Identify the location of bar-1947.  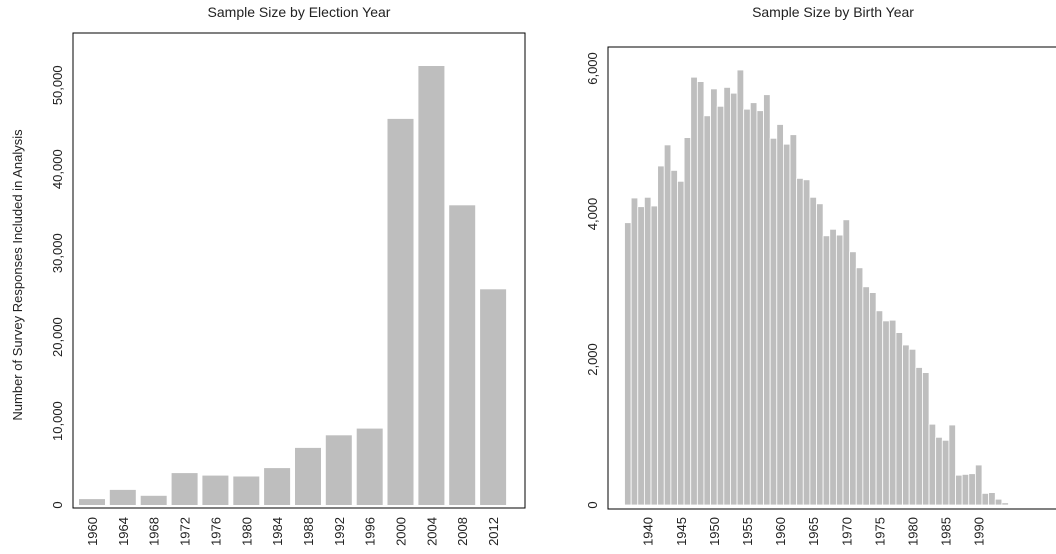
(694, 291).